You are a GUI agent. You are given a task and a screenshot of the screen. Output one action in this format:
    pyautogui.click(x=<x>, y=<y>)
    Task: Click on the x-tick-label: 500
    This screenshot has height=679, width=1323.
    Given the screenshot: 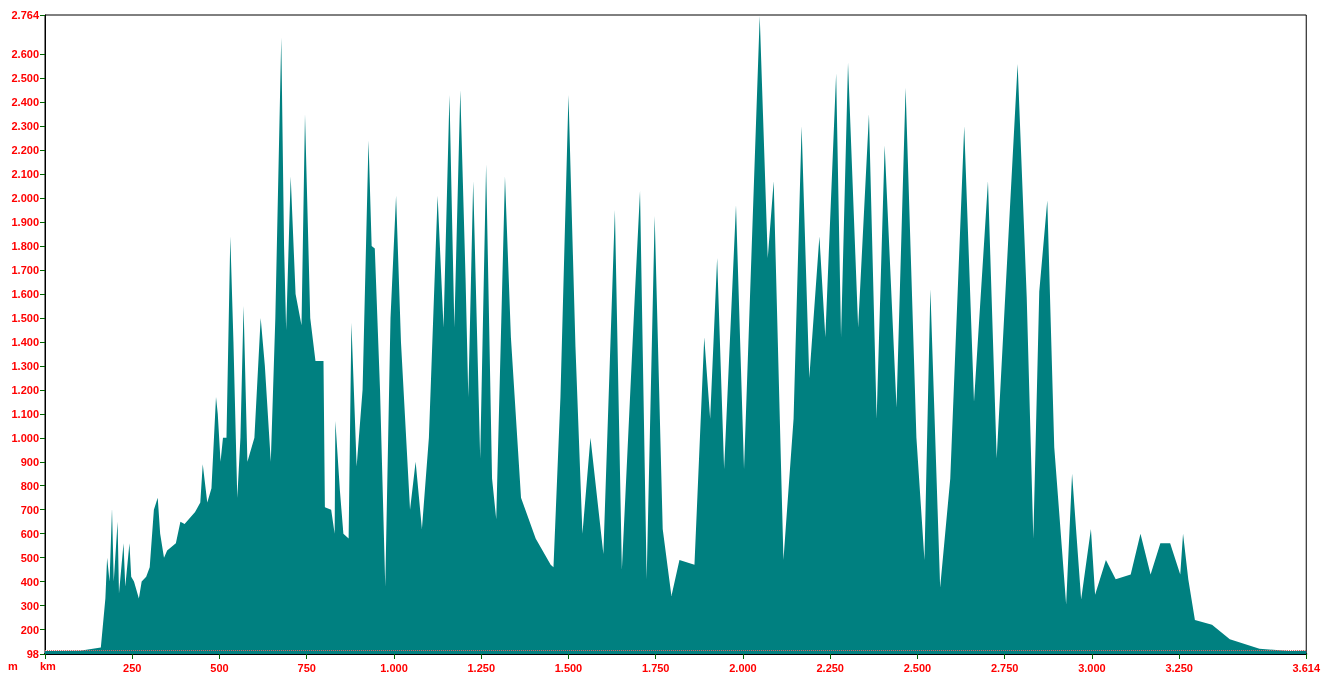 What is the action you would take?
    pyautogui.click(x=219, y=667)
    